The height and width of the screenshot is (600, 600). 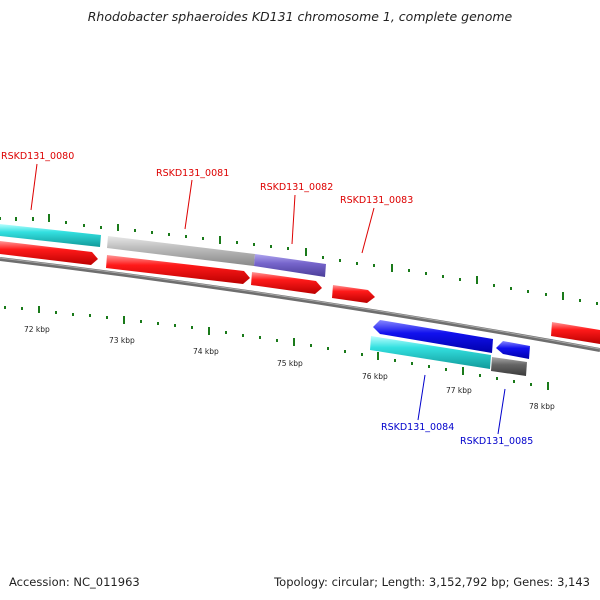 I want to click on gene-label-0083: RSKD131_0083, so click(x=376, y=200).